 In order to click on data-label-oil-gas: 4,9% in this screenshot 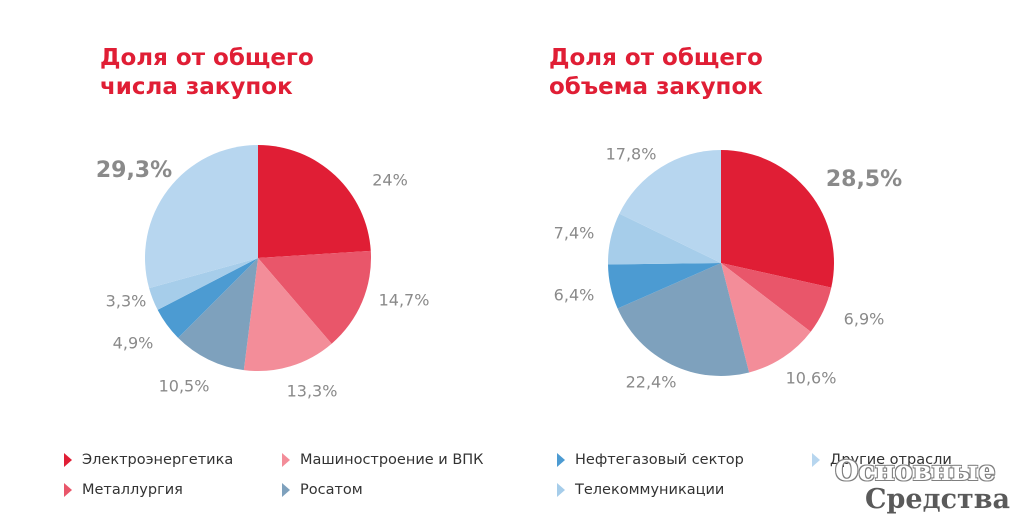, I will do `click(133, 343)`.